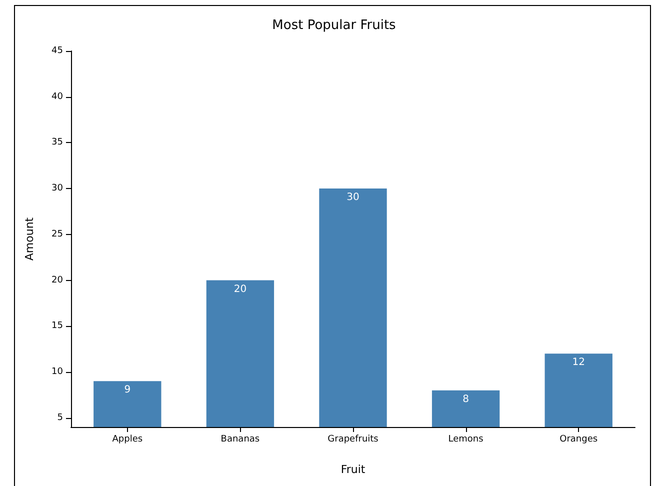 Image resolution: width=660 pixels, height=486 pixels. Describe the element at coordinates (58, 280) in the screenshot. I see `y-tick-label: 20` at that location.